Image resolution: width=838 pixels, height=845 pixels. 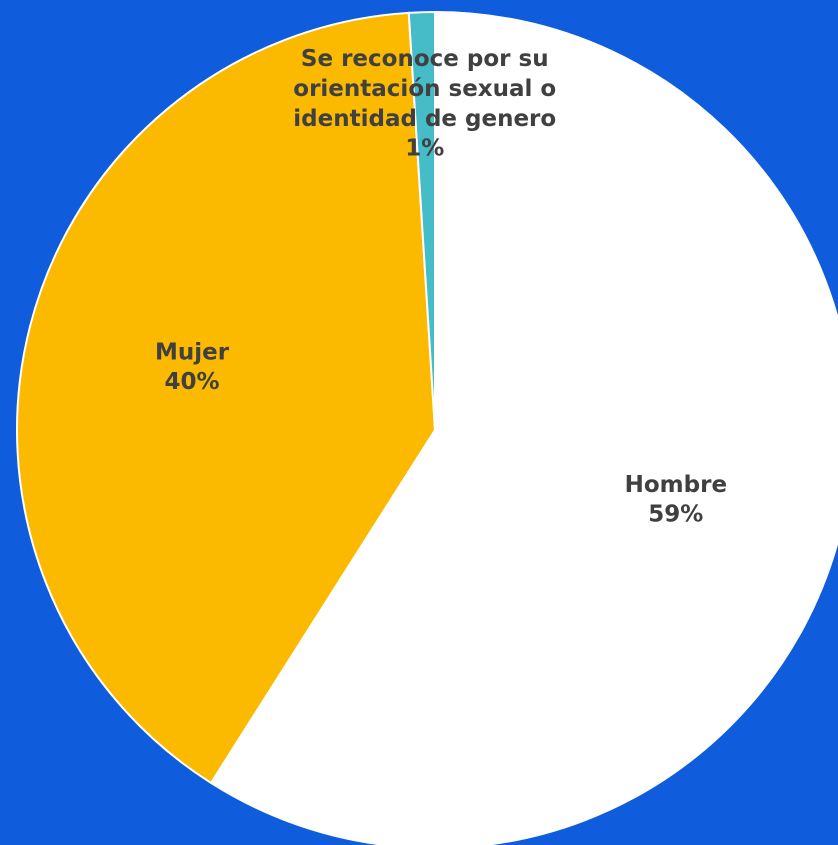 I want to click on value-label: 40%, so click(x=192, y=382).